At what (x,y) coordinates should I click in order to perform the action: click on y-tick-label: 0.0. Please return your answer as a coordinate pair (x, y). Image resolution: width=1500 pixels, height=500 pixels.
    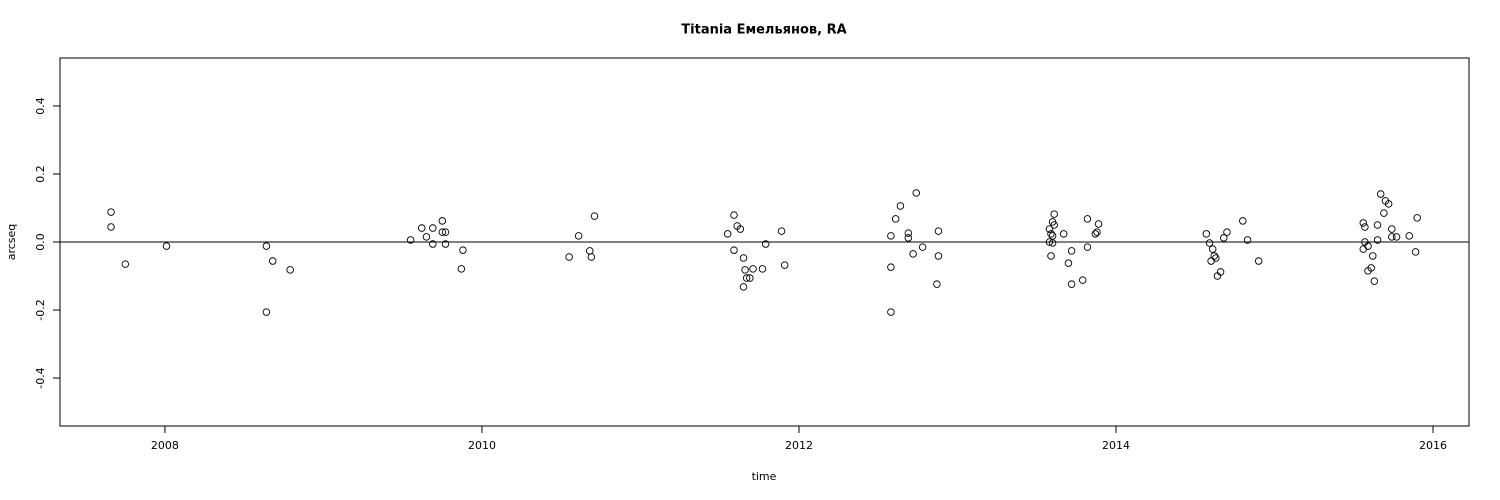
    Looking at the image, I should click on (40, 242).